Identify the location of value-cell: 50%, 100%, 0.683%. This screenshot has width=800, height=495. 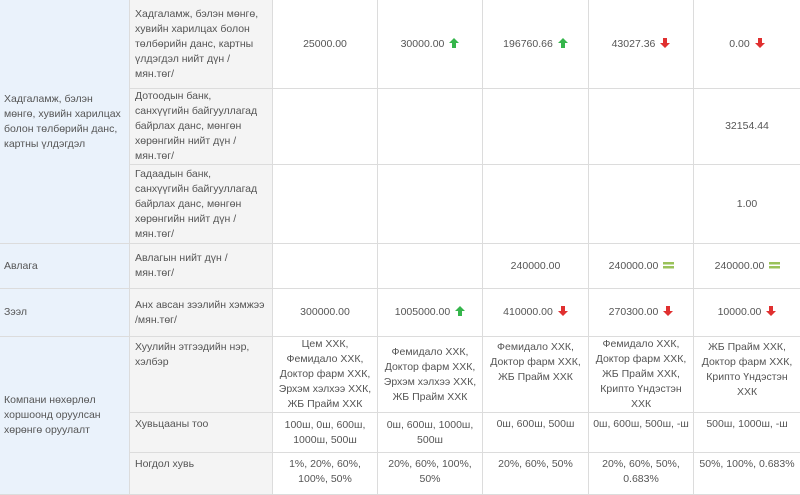
(747, 474).